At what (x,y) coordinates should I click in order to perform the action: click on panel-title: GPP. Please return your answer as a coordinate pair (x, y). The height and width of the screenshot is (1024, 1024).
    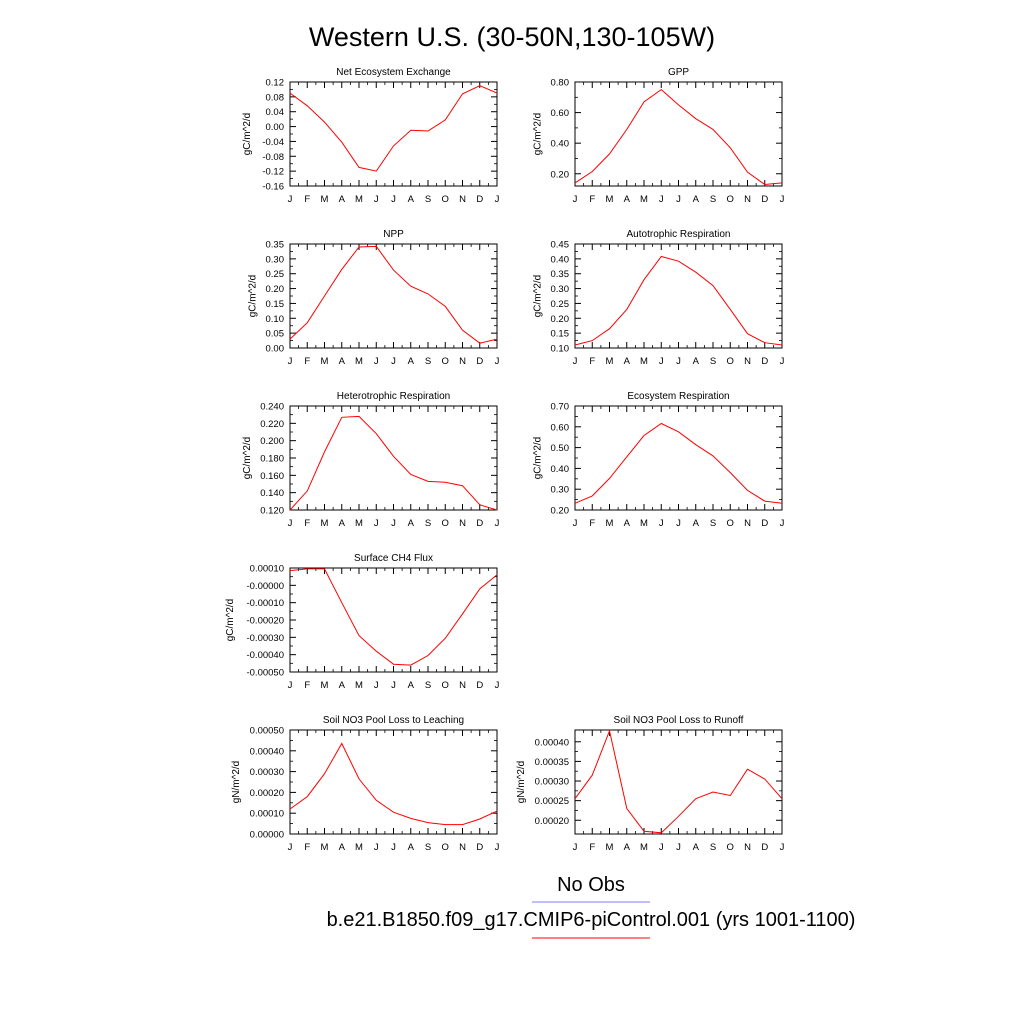
    Looking at the image, I should click on (678, 72).